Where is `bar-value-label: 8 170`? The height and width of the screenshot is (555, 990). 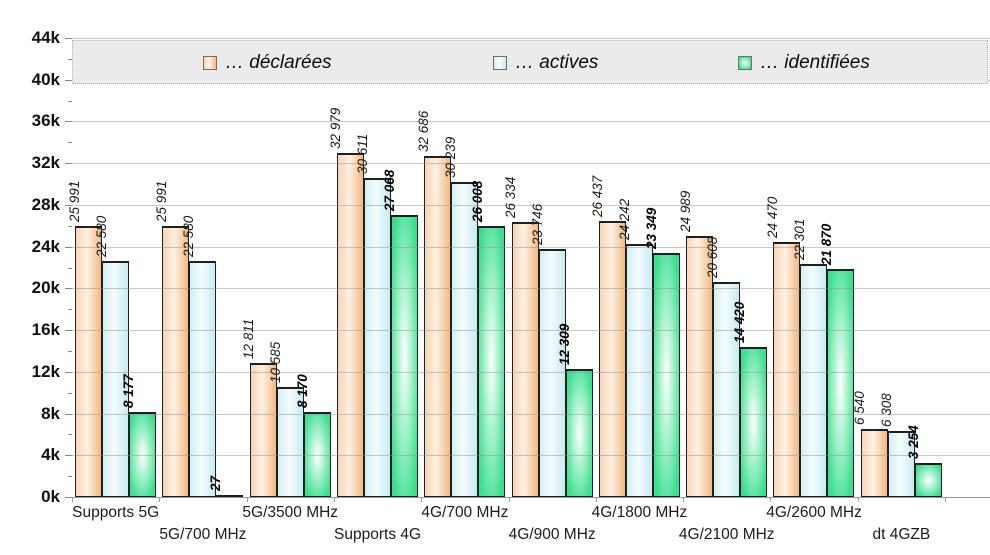 bar-value-label: 8 170 is located at coordinates (303, 390).